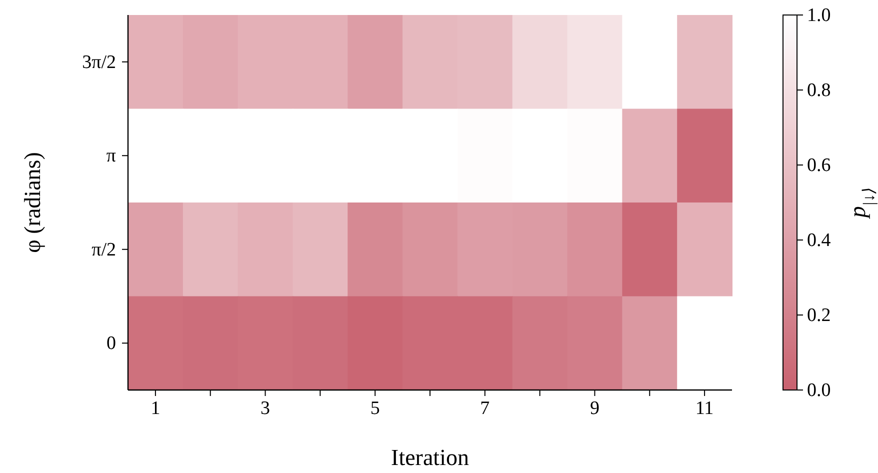  I want to click on x-tick-label: 7, so click(485, 408).